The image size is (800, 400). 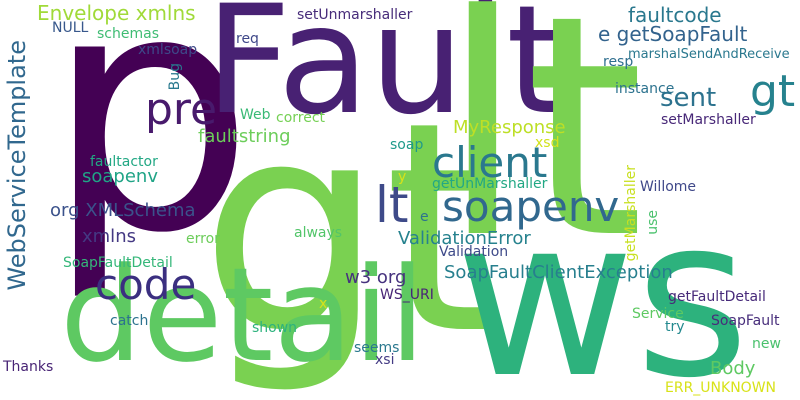 I want to click on cloud-word: pre, so click(x=181, y=109).